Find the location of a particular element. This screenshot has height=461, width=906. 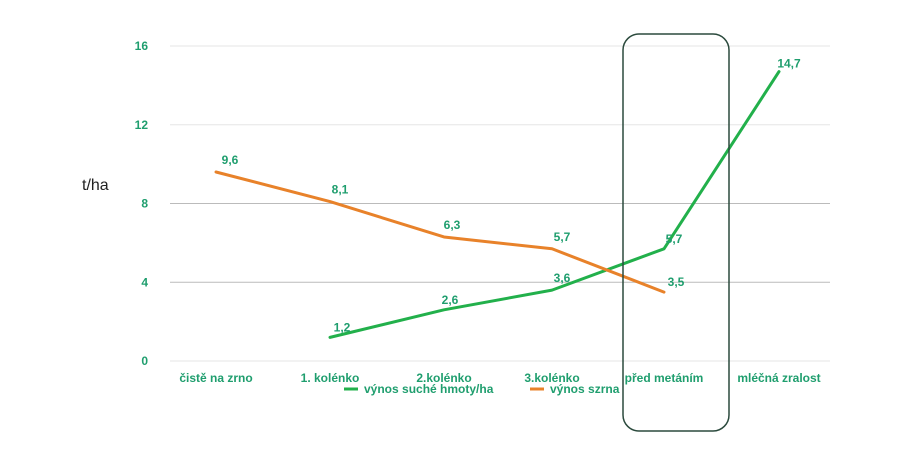

data-label: 1,2 is located at coordinates (342, 327).